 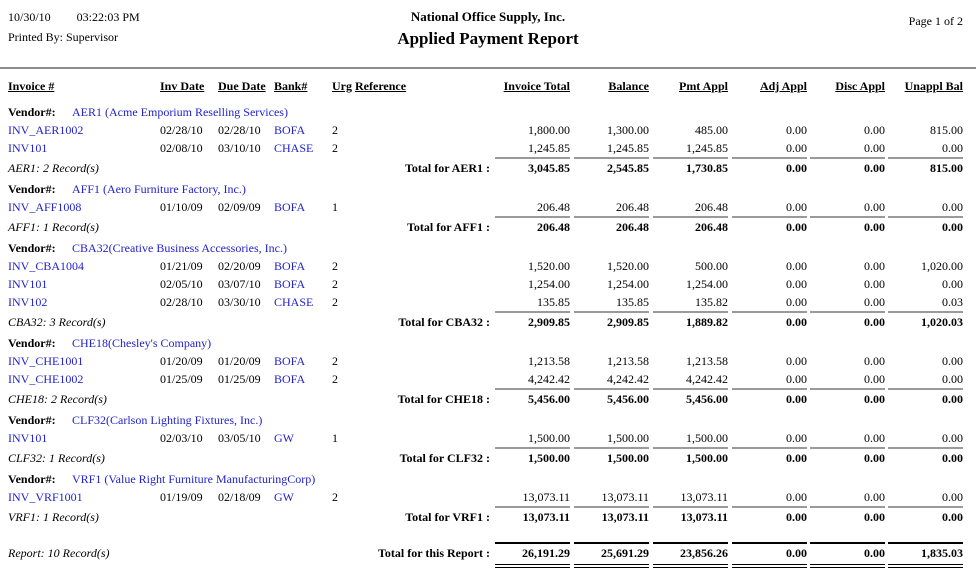 I want to click on group-total-value: 1,500.00, so click(x=688, y=457).